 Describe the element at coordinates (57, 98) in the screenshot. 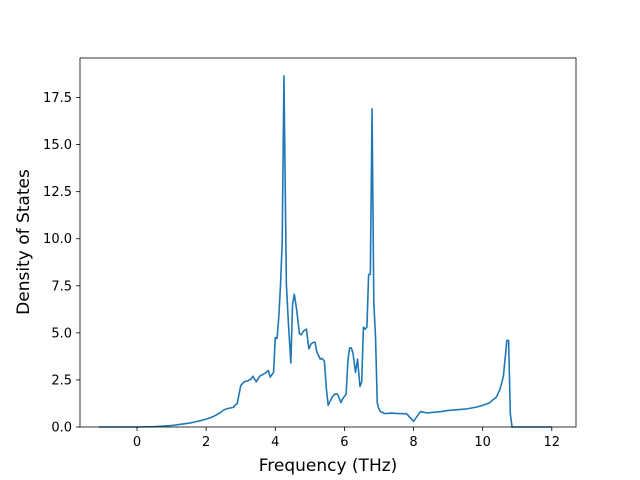

I see `y-tick-label: 17.5` at that location.